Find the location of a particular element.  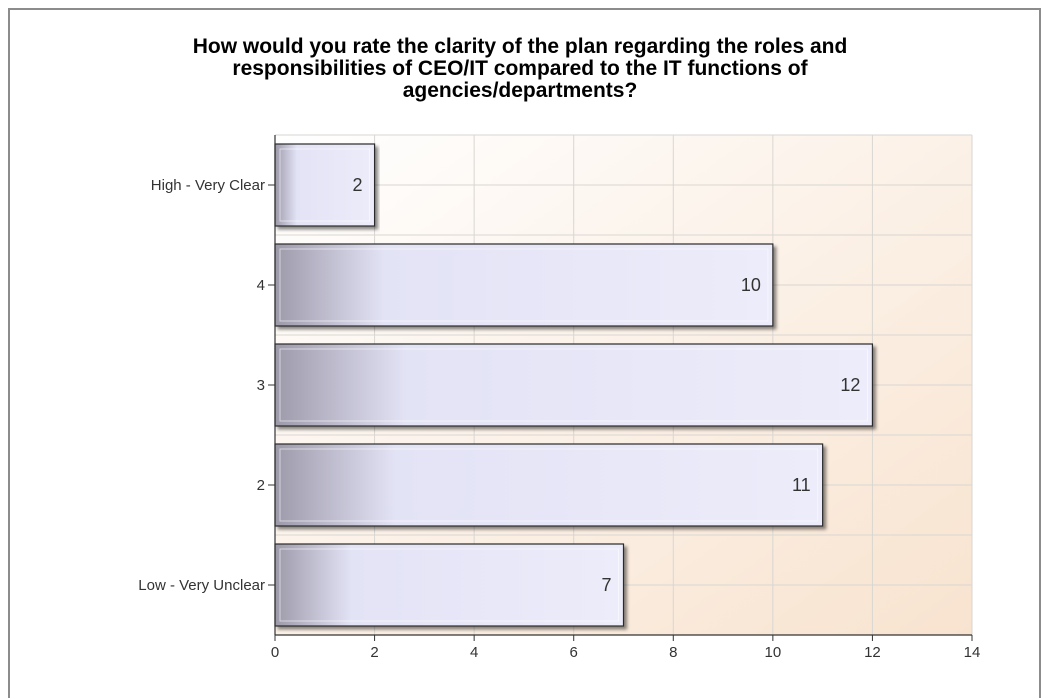

y-tick-label: 2 is located at coordinates (261, 485).